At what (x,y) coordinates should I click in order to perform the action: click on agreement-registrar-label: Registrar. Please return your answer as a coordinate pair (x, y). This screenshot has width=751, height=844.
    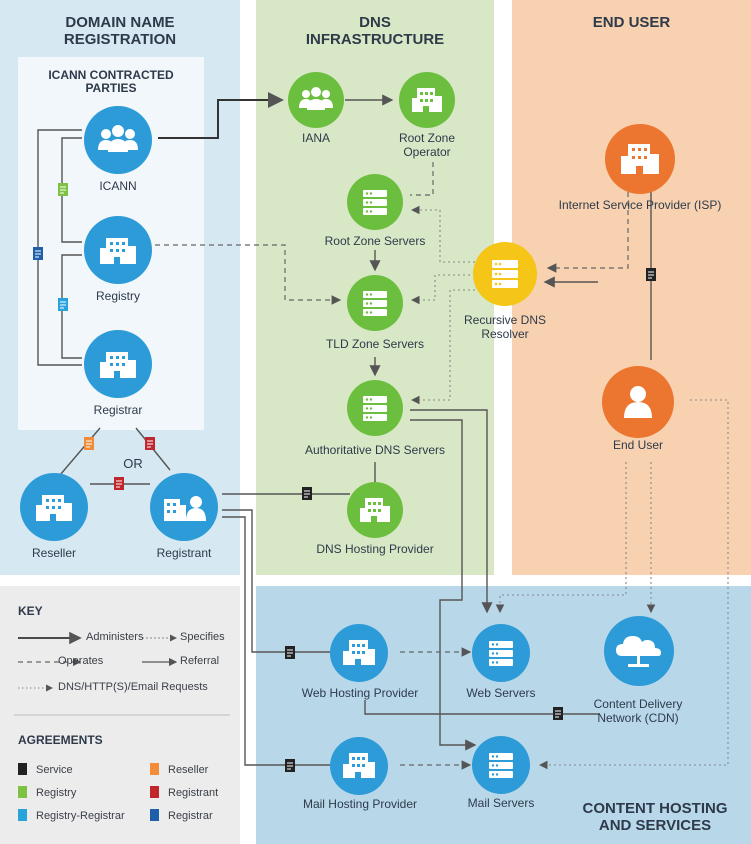
    Looking at the image, I should click on (190, 816).